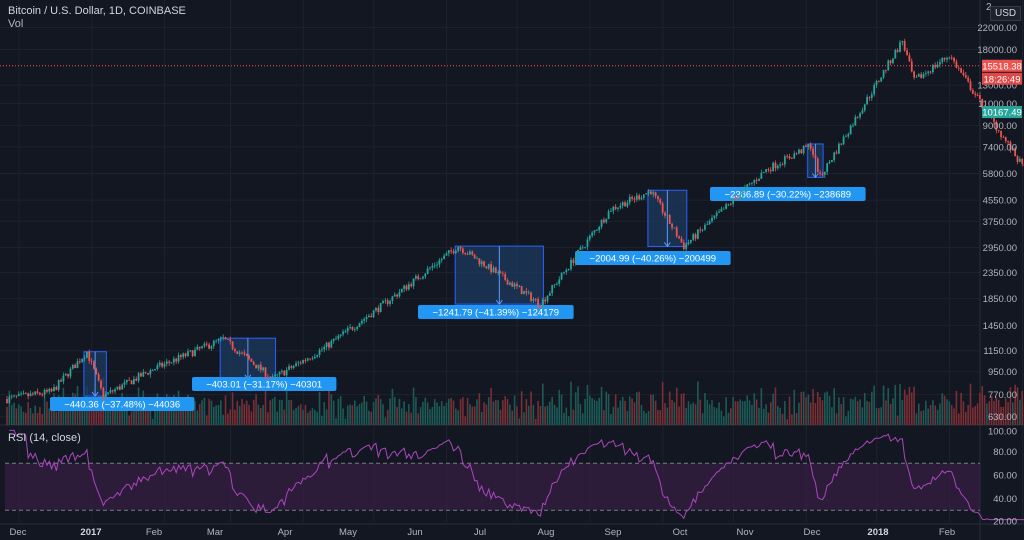 The image size is (1024, 540). Describe the element at coordinates (492, 487) in the screenshot. I see `rsi-band` at that location.